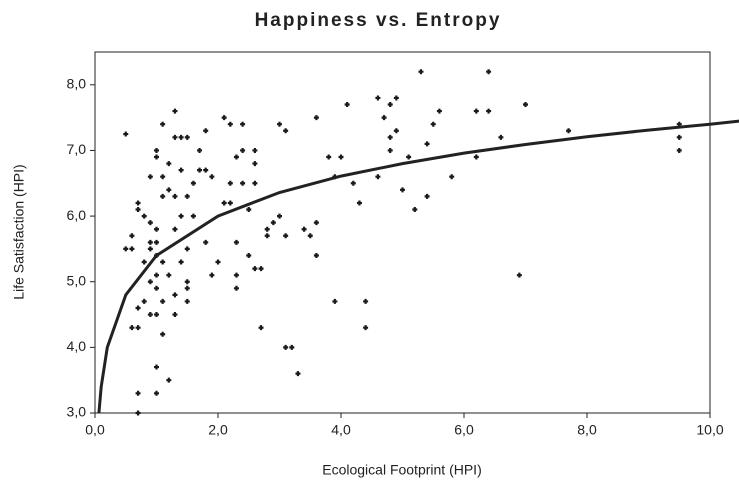 The image size is (739, 489). What do you see at coordinates (77, 412) in the screenshot?
I see `y-tick-label: 3,0` at bounding box center [77, 412].